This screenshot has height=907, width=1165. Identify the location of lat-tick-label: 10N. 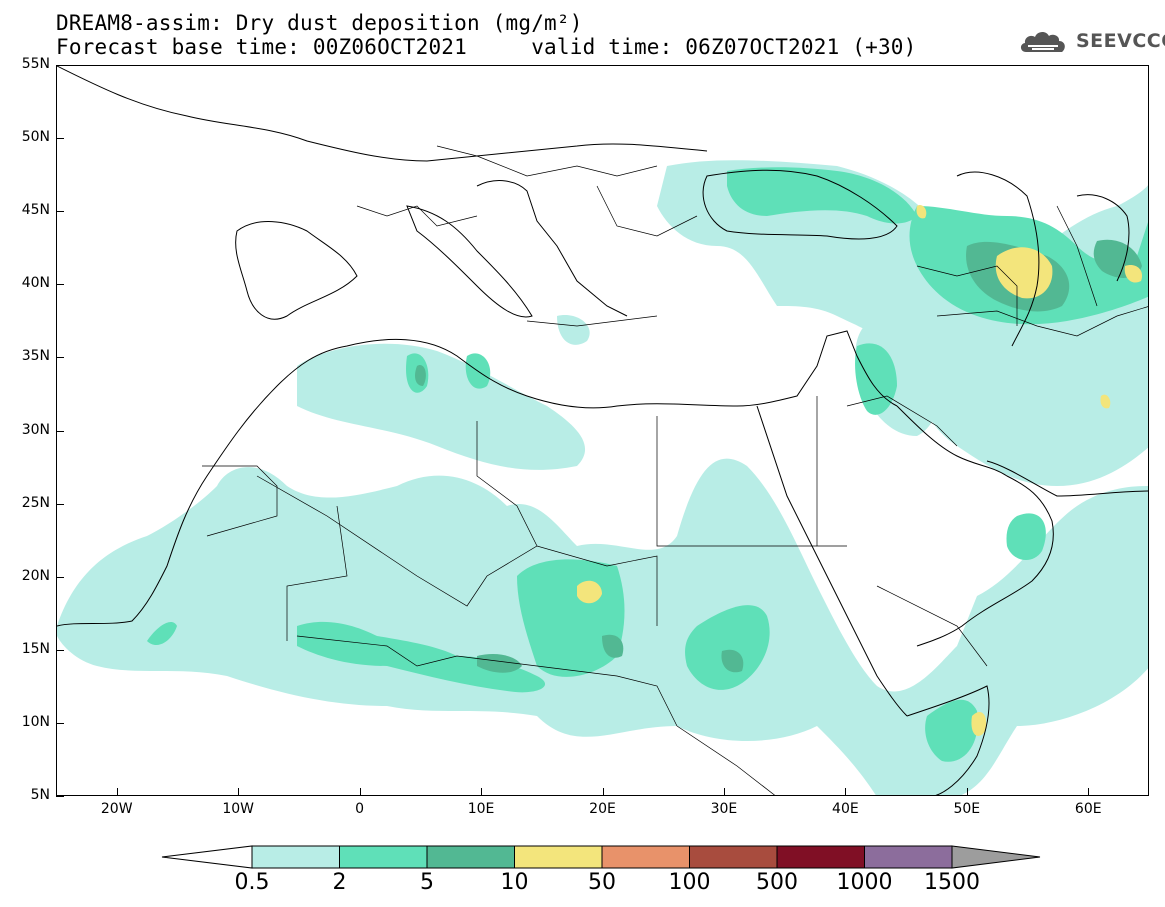
(35, 721).